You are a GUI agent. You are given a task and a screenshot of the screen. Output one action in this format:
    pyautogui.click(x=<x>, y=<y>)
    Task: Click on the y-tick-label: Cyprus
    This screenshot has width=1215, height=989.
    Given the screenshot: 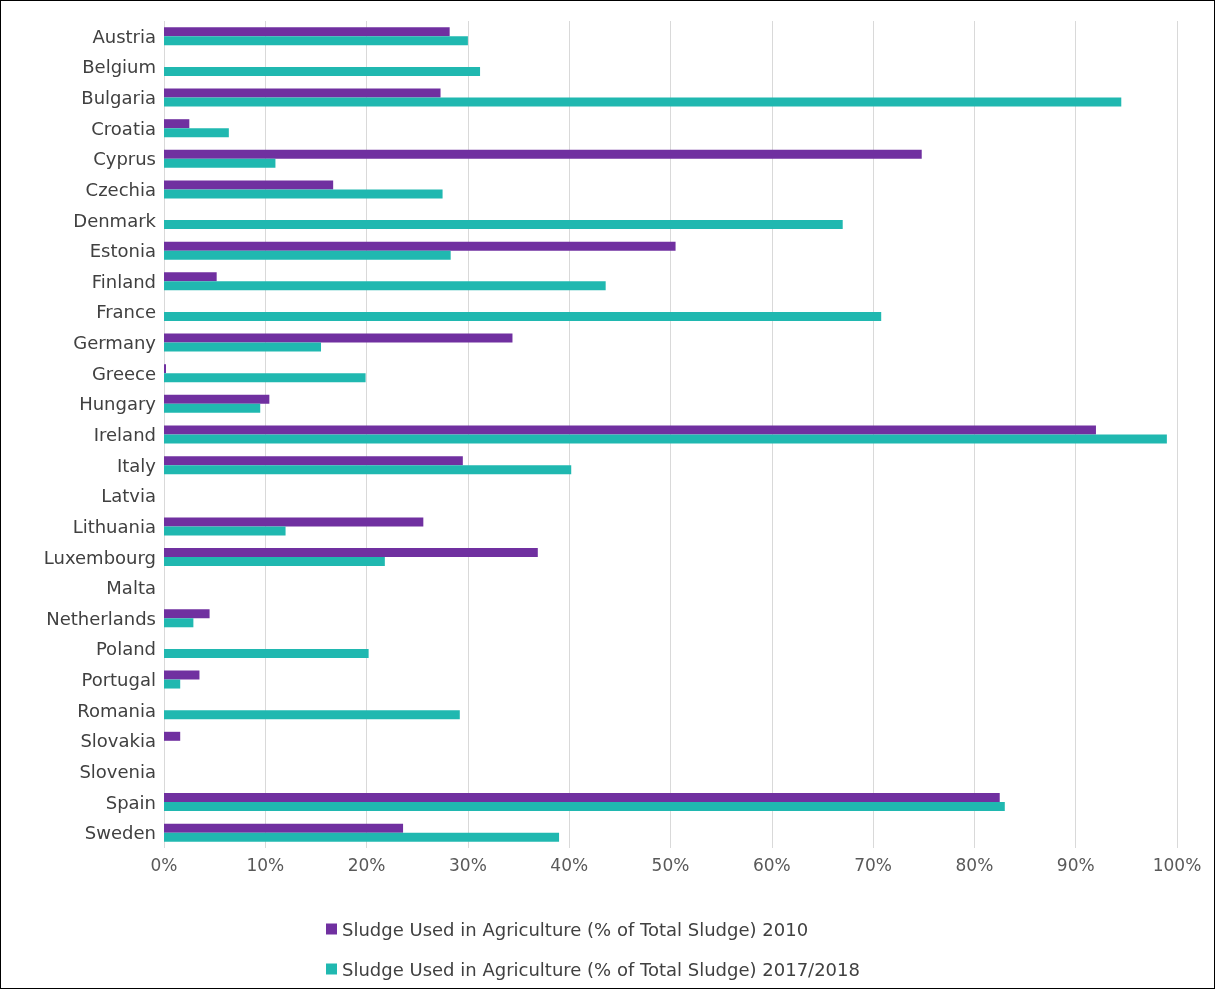 What is the action you would take?
    pyautogui.click(x=124, y=159)
    